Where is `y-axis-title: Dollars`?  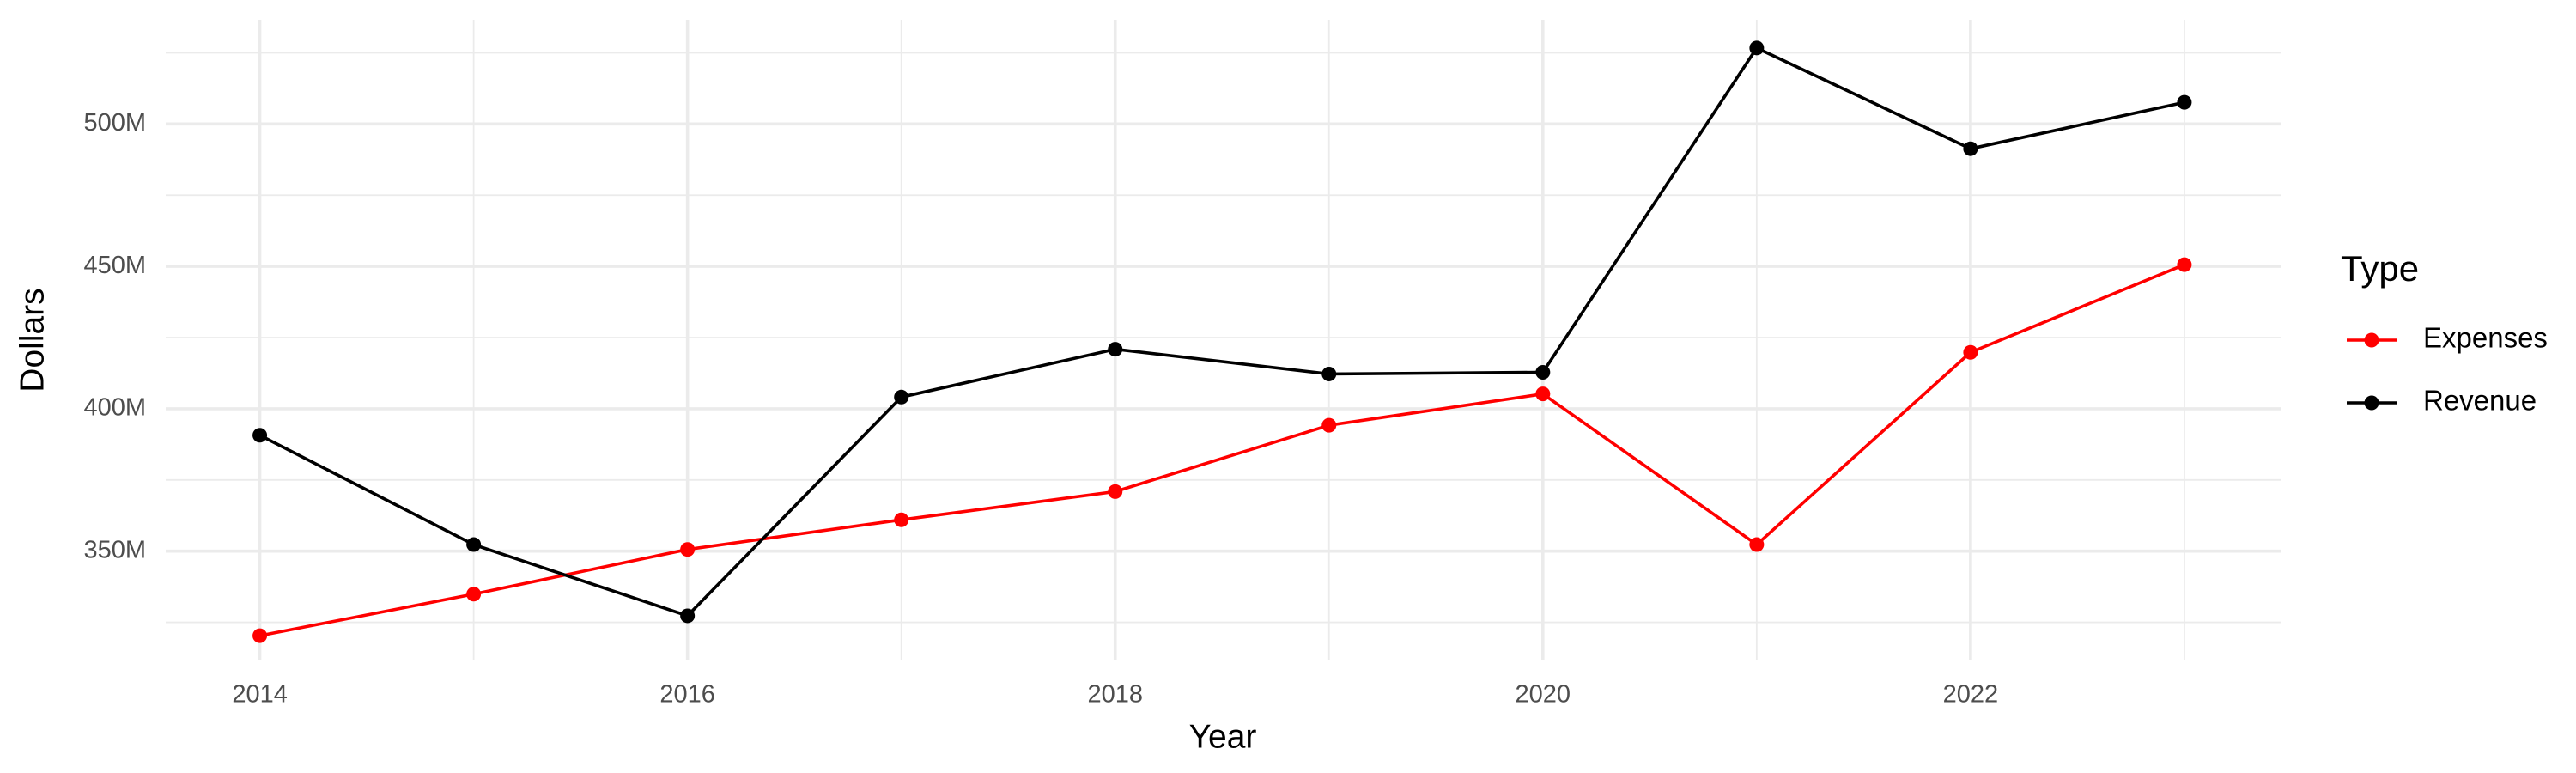 y-axis-title: Dollars is located at coordinates (32, 340).